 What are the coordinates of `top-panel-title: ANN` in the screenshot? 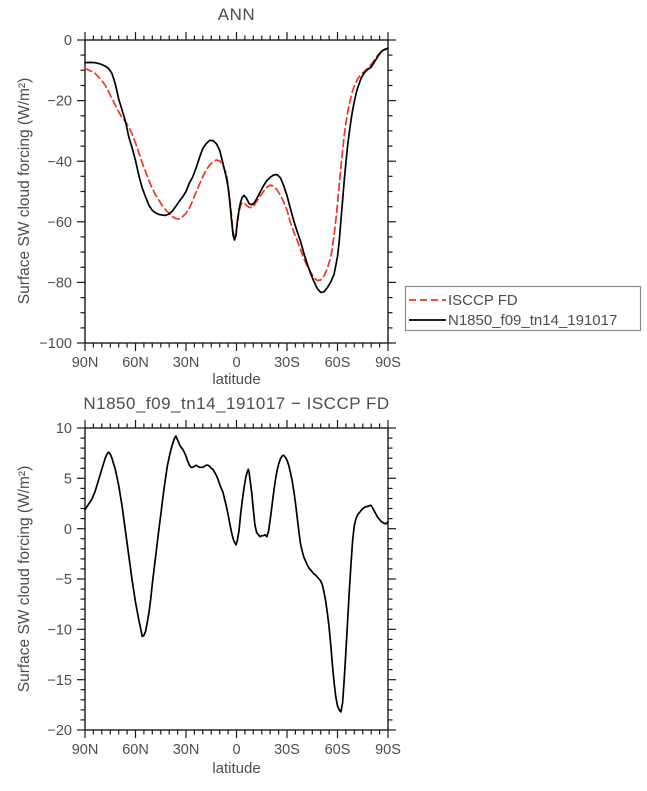 It's located at (236, 14).